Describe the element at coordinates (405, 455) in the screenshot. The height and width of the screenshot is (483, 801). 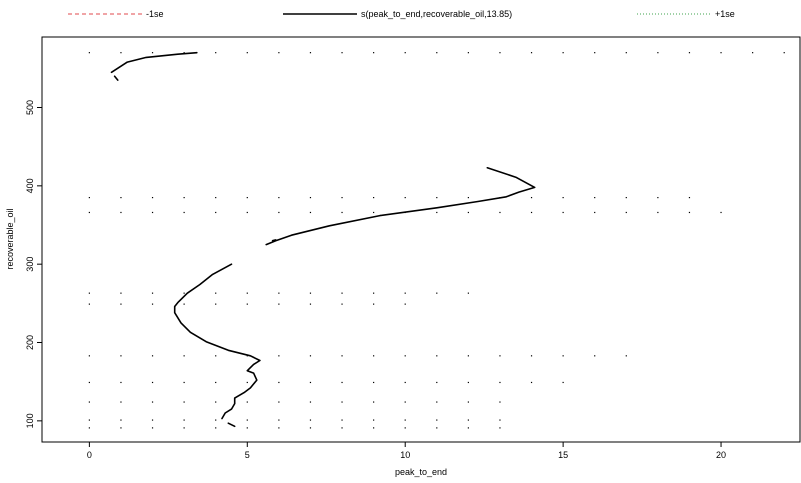
I see `x-tick-label: 10` at that location.